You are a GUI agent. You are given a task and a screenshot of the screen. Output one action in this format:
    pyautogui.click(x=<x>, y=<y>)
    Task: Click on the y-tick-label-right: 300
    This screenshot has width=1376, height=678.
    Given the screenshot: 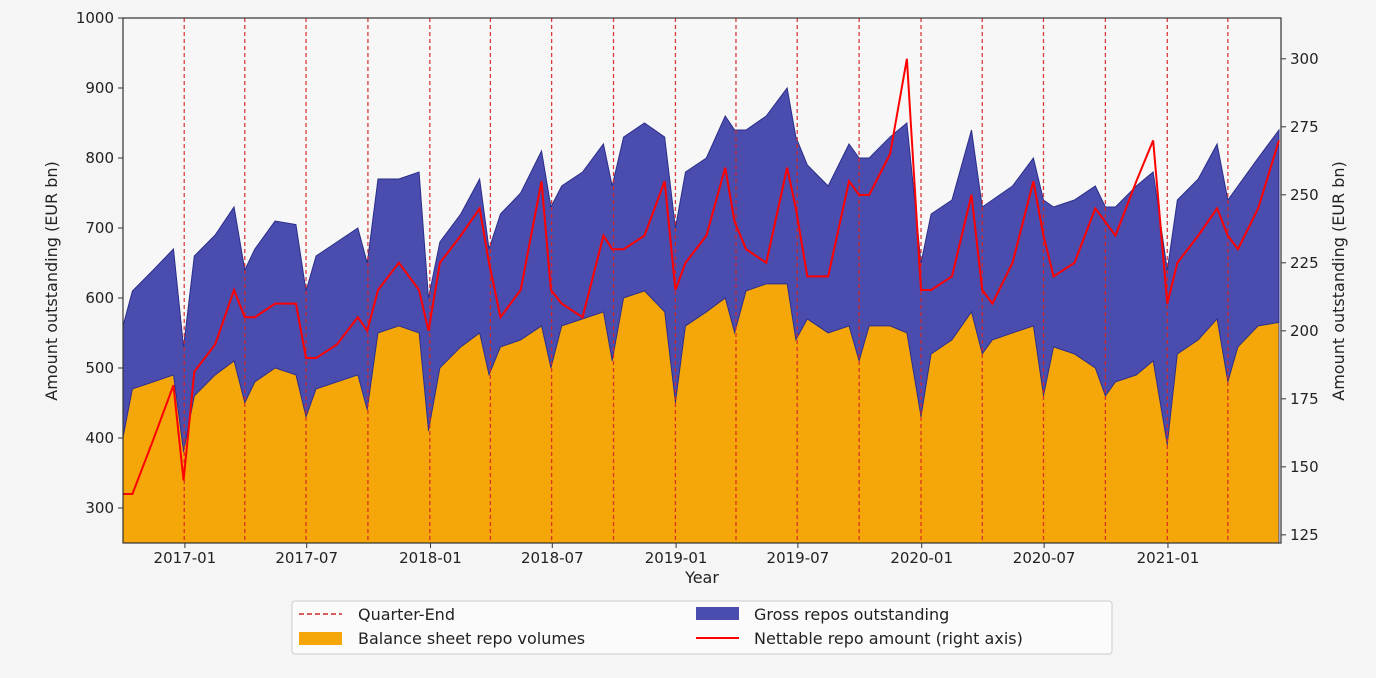 What is the action you would take?
    pyautogui.click(x=1304, y=59)
    